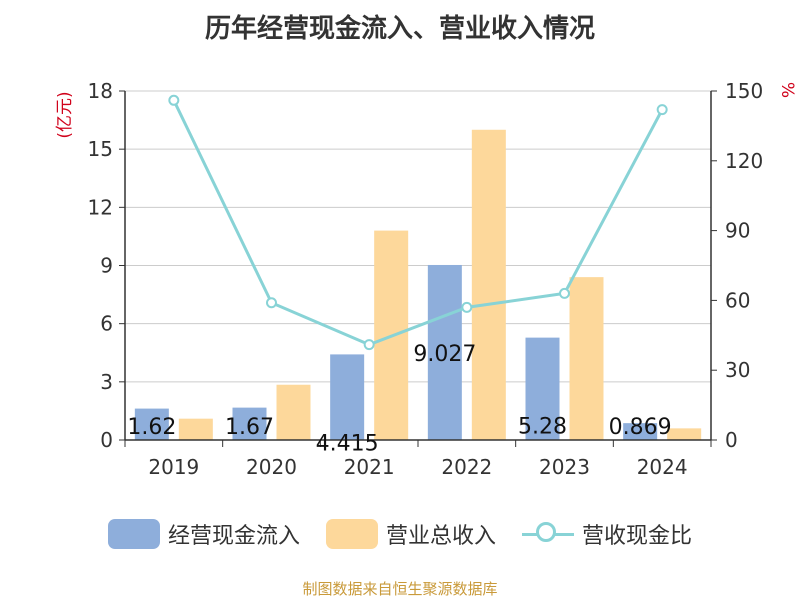 The image size is (800, 600). Describe the element at coordinates (466, 467) in the screenshot. I see `x-tick-label: 2022` at that location.